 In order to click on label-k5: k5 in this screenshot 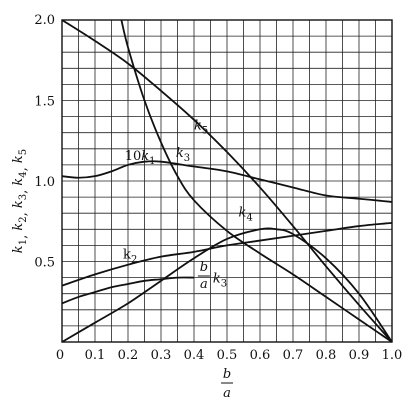, I will do `click(201, 127)`.